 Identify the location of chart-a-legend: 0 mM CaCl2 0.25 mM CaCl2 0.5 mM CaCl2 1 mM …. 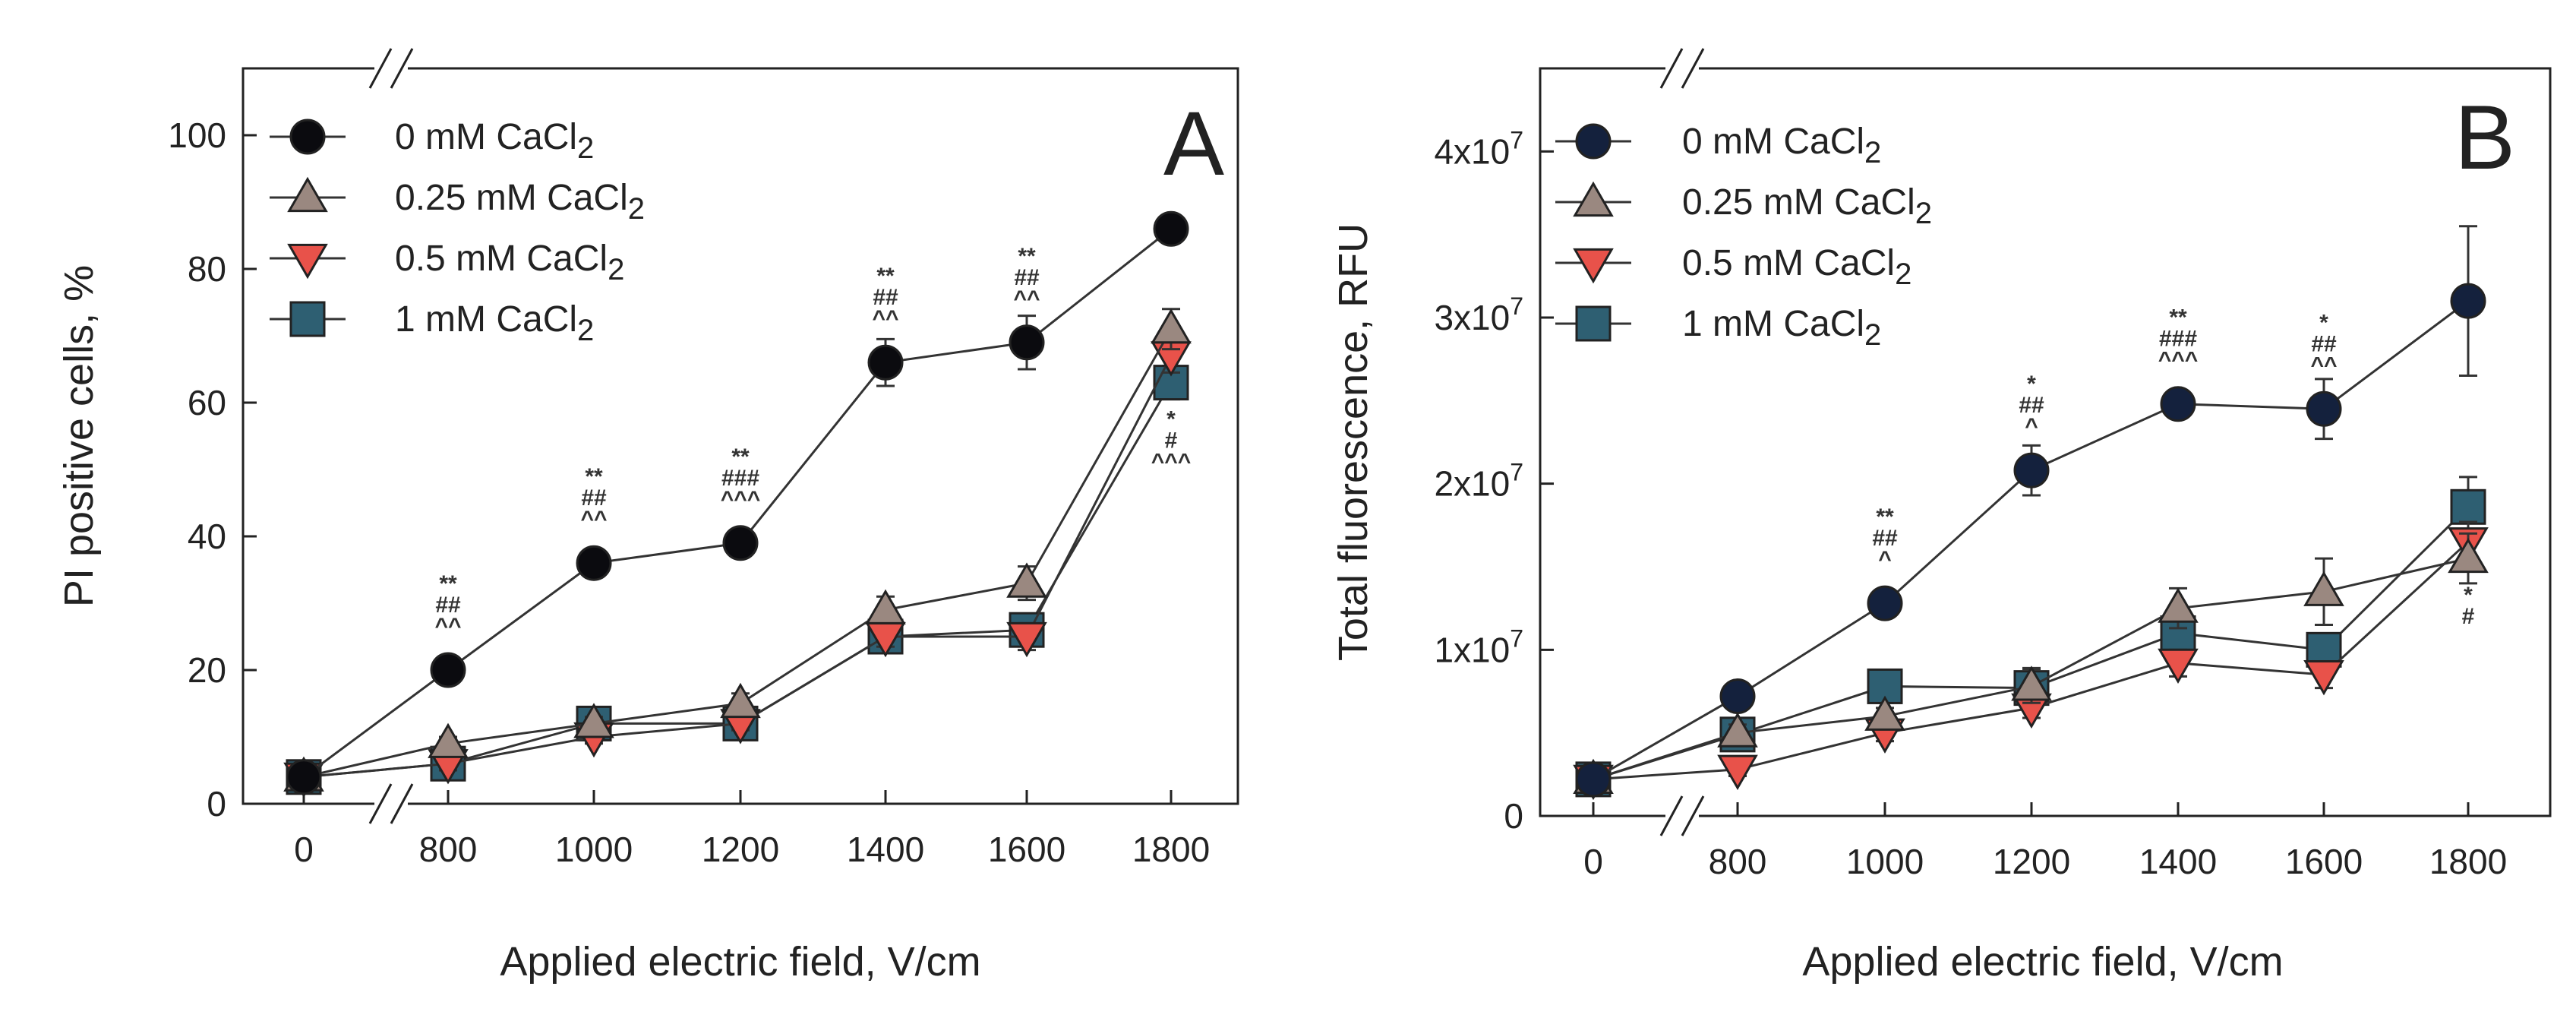
(458, 232).